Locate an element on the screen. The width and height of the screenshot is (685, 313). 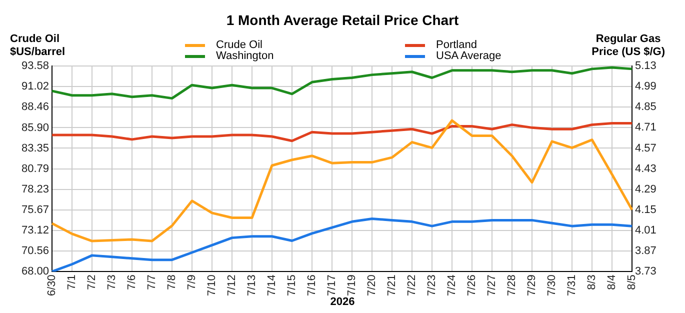
y2-axis-title: Regular Gas Price (US $/G) is located at coordinates (628, 46).